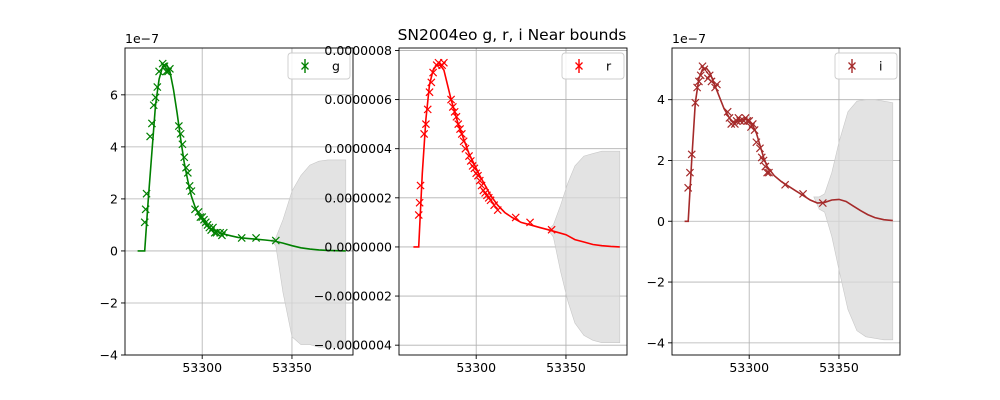  Describe the element at coordinates (114, 250) in the screenshot. I see `y-tick-label: 0` at that location.